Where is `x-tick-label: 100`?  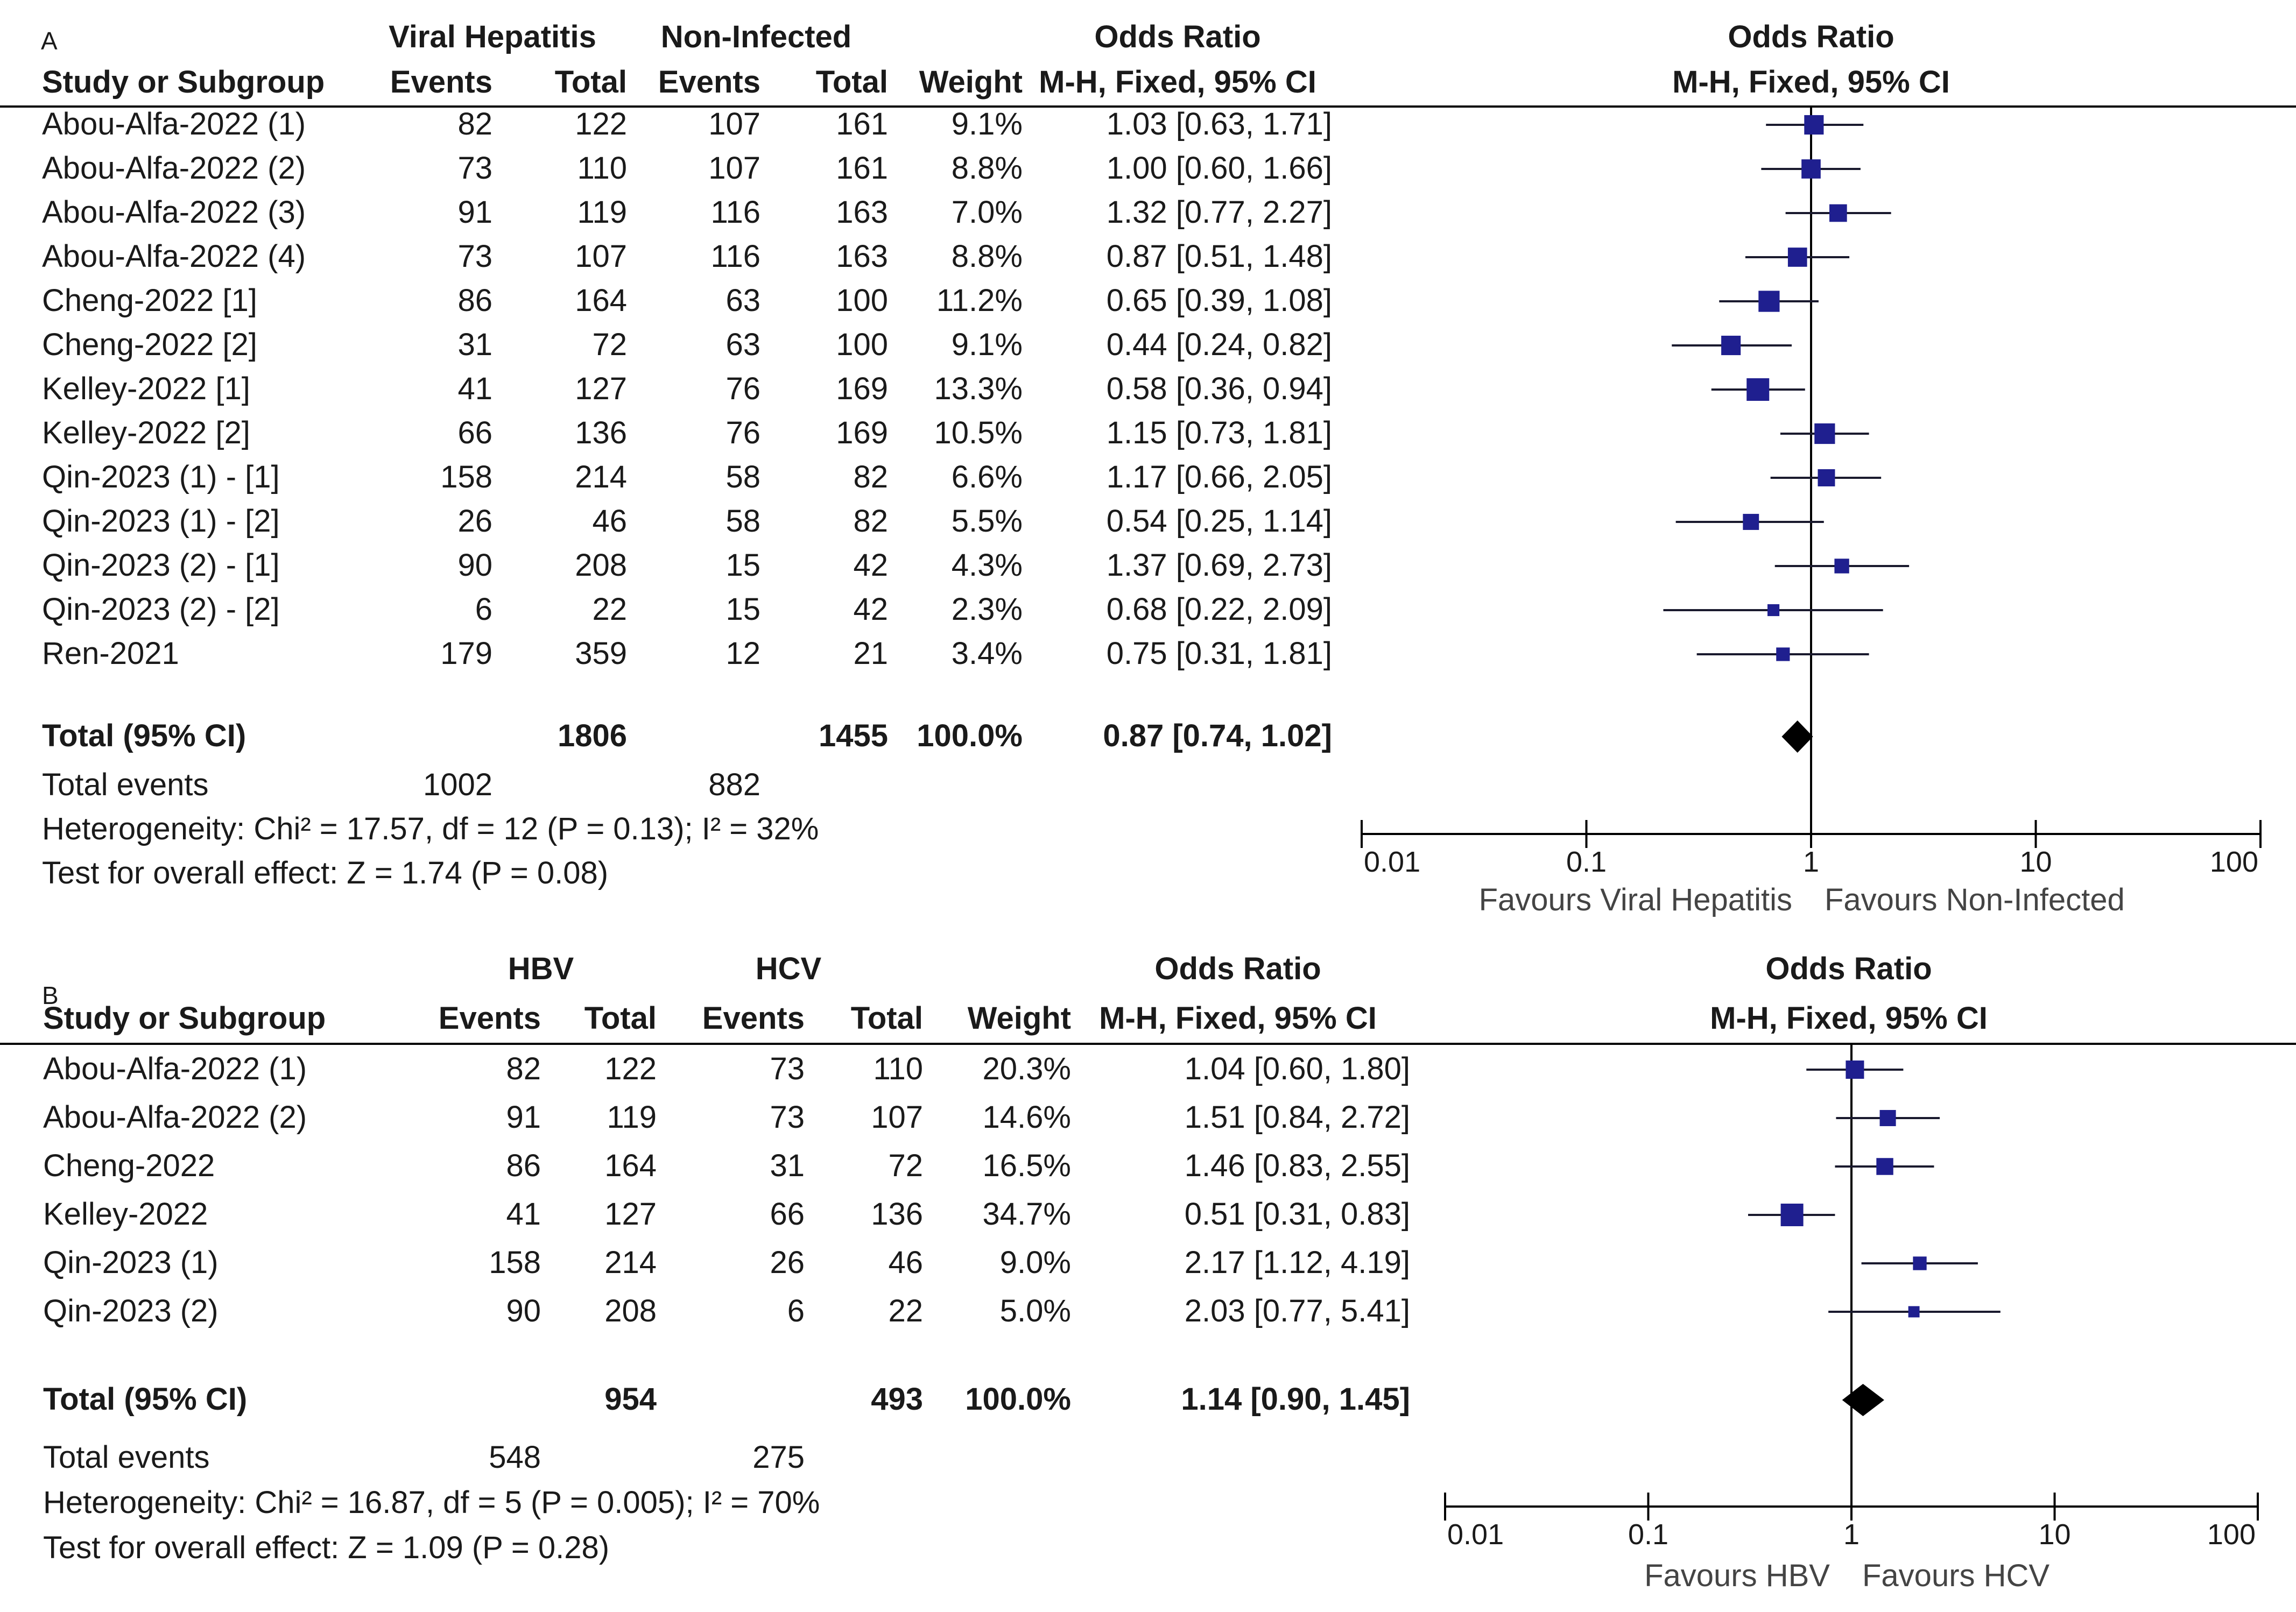
x-tick-label: 100 is located at coordinates (2234, 862).